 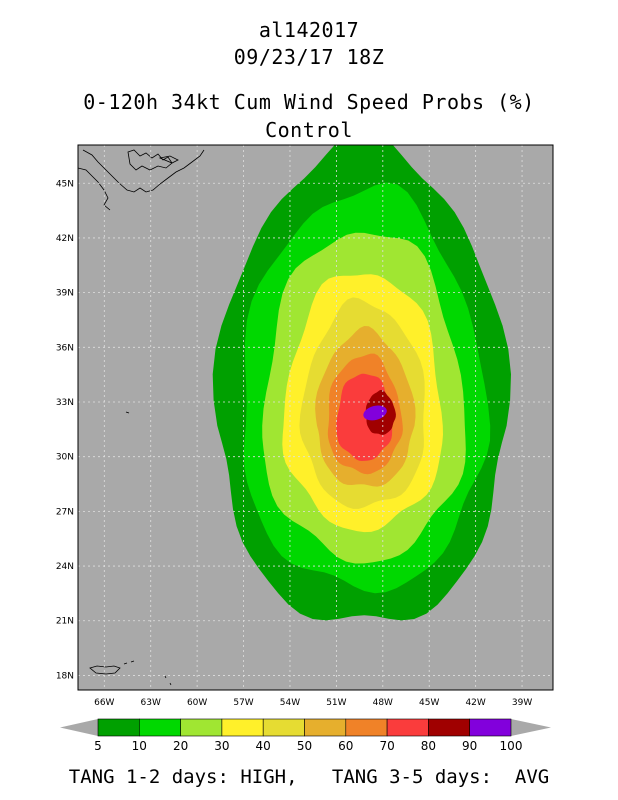 I want to click on lat-tick-label: 36N, so click(x=65, y=348).